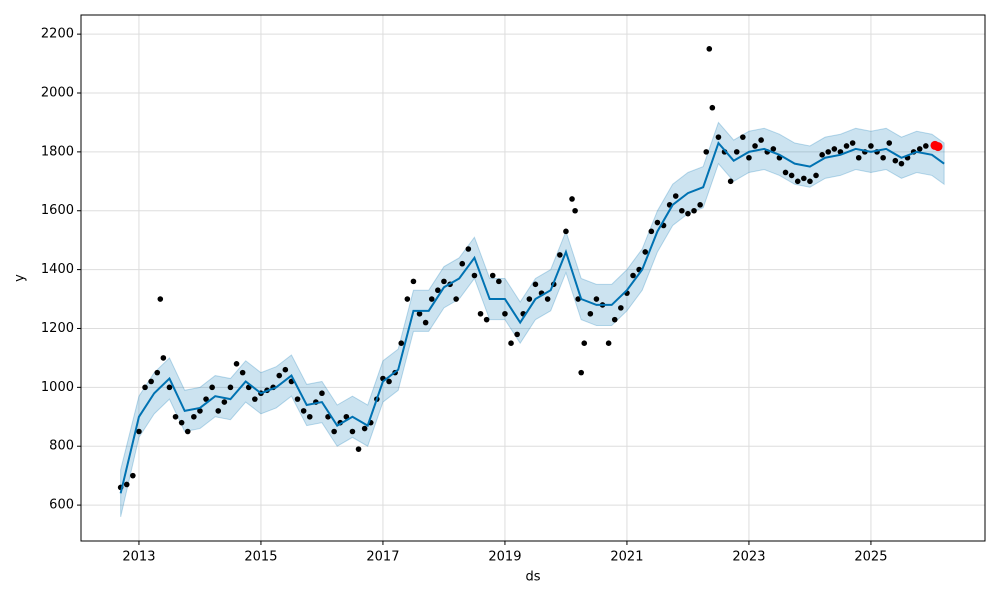 The width and height of the screenshot is (1000, 604). What do you see at coordinates (57, 151) in the screenshot?
I see `y-tick-label: 1800` at bounding box center [57, 151].